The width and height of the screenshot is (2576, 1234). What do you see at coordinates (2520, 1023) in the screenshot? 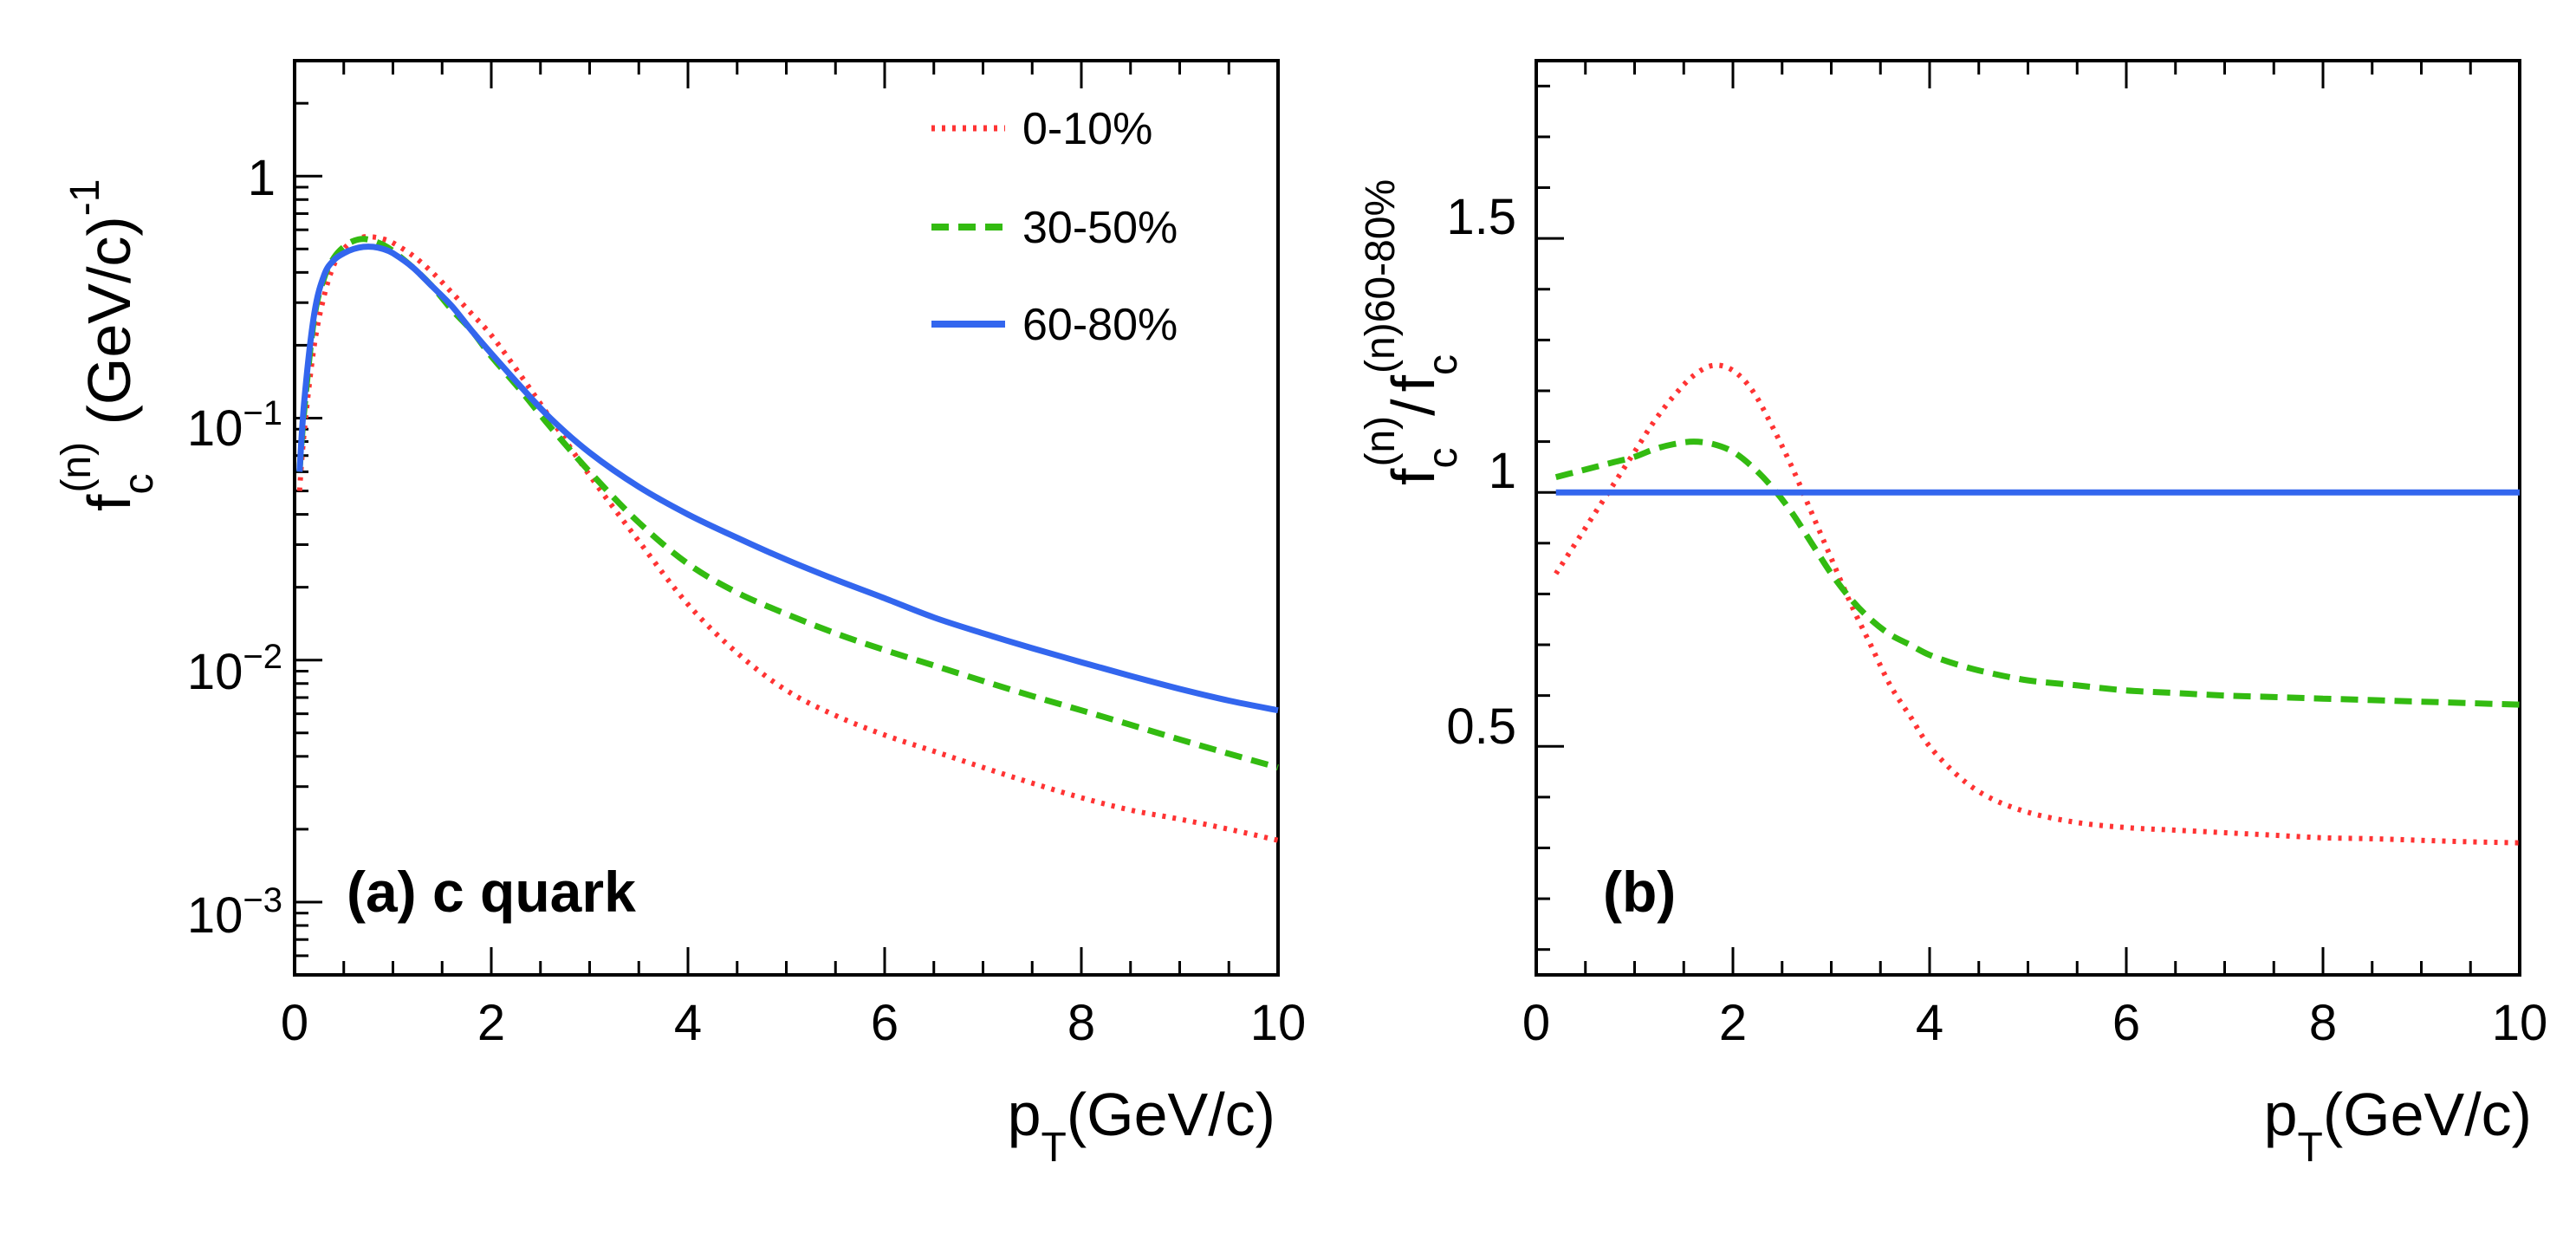
I see `b-x-tick-label: 10` at bounding box center [2520, 1023].